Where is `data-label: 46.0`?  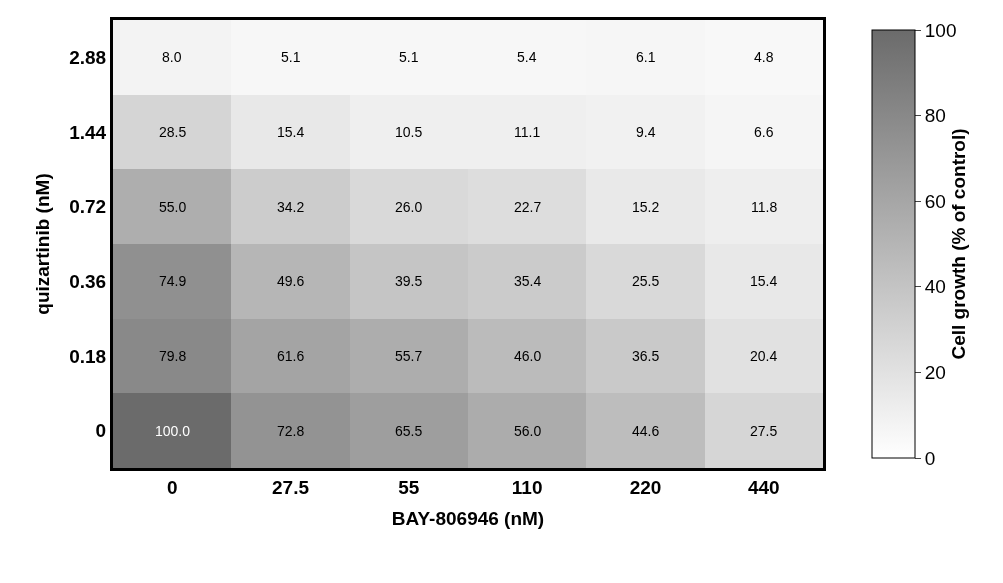 data-label: 46.0 is located at coordinates (528, 356).